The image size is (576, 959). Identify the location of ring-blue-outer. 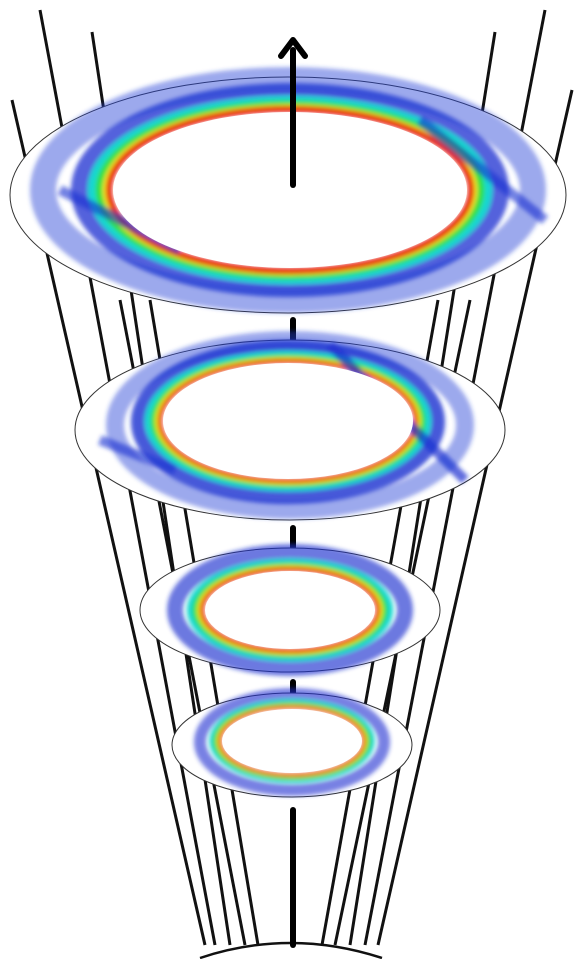
(290, 425).